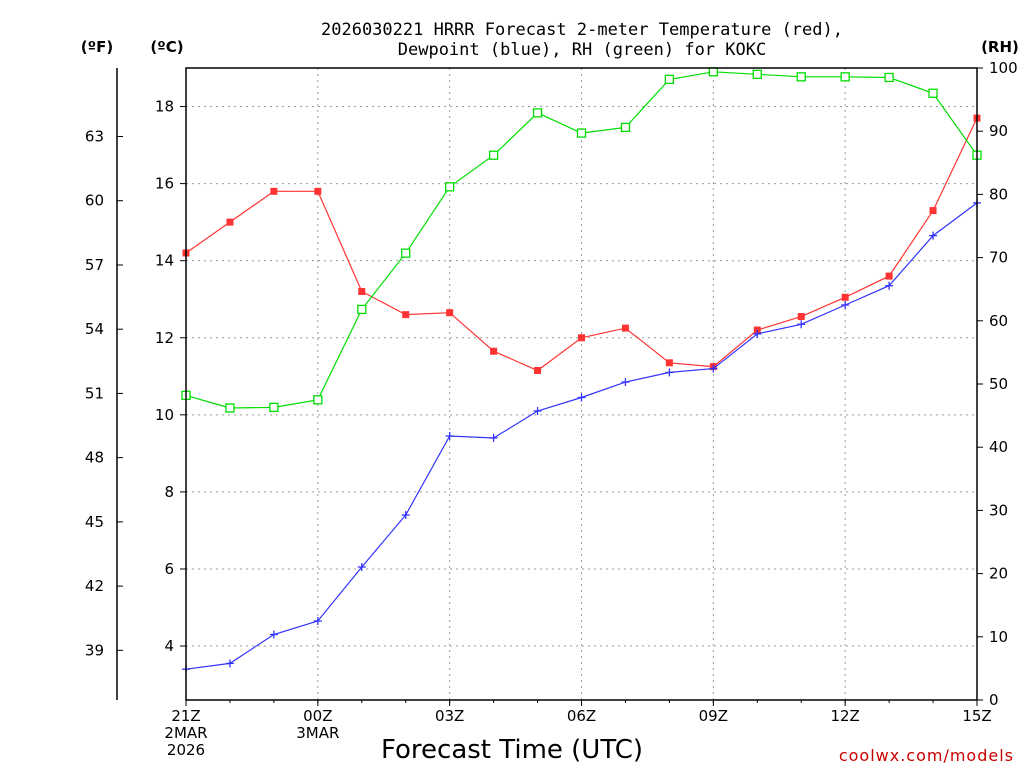 This screenshot has width=1024, height=768. Describe the element at coordinates (97, 47) in the screenshot. I see `fahrenheit-unit-label: (ºF)` at that location.